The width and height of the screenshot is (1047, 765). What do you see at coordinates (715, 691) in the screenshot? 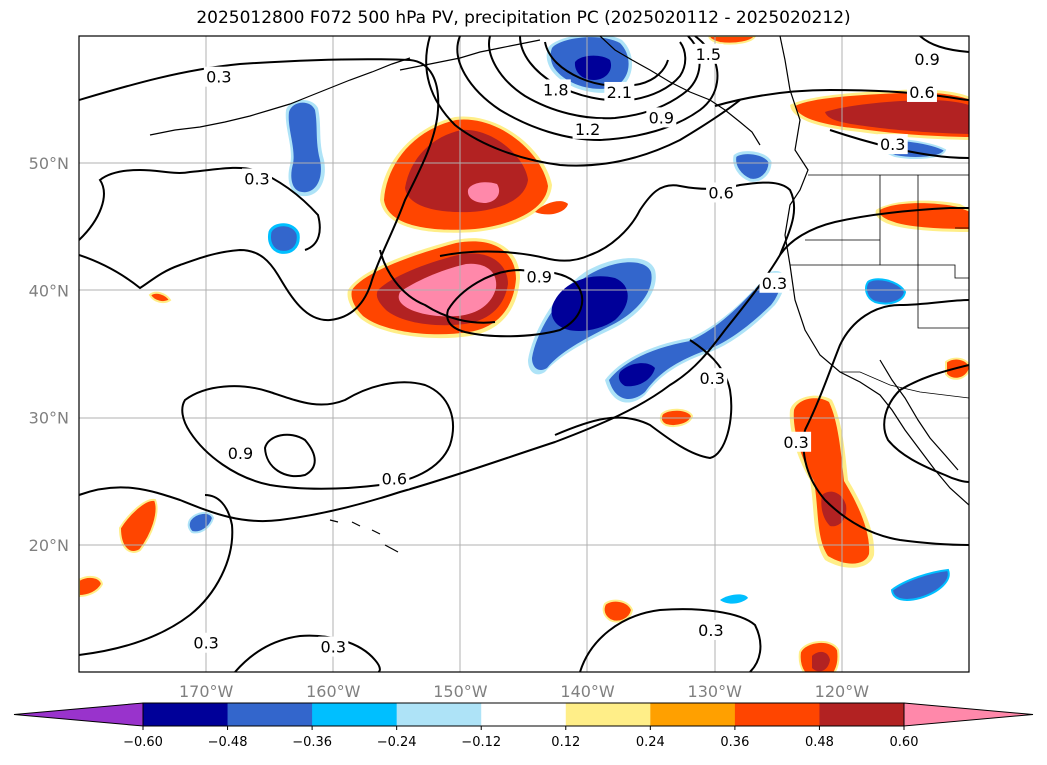
I see `lon-tick-label: 130°W` at bounding box center [715, 691].